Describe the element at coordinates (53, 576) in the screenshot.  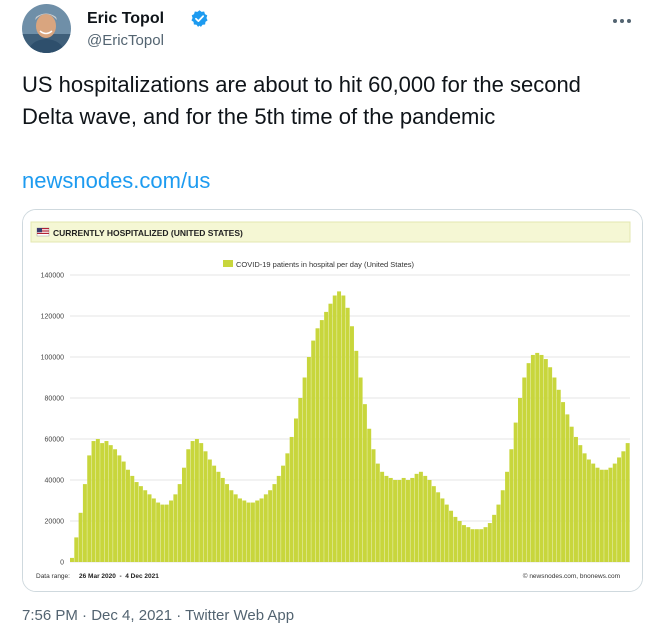
I see `data-range-label: Data range:` at that location.